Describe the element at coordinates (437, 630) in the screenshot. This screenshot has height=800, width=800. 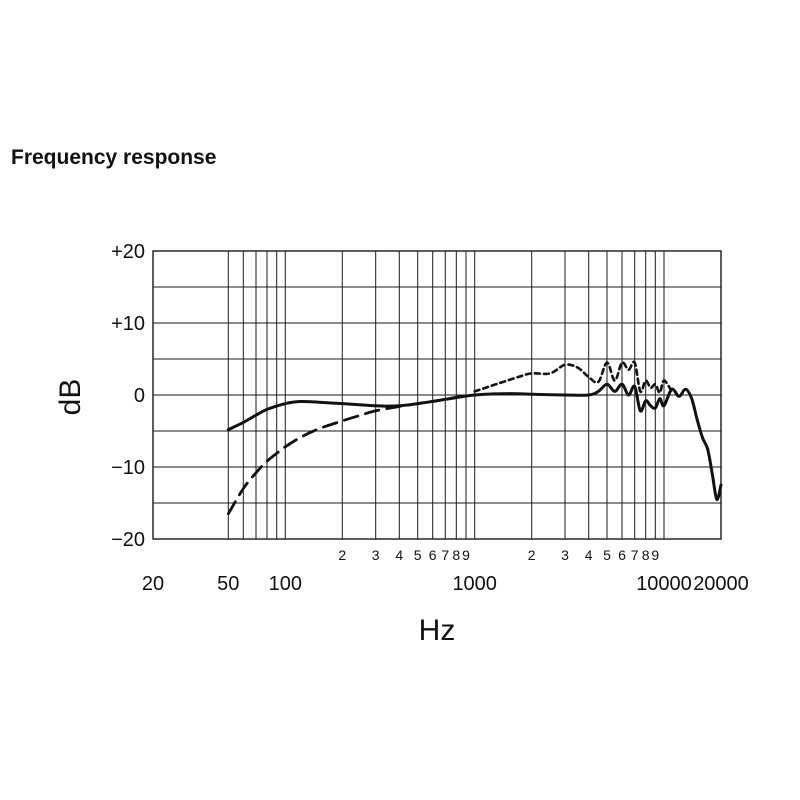
I see `x-axis-label: Hz` at that location.